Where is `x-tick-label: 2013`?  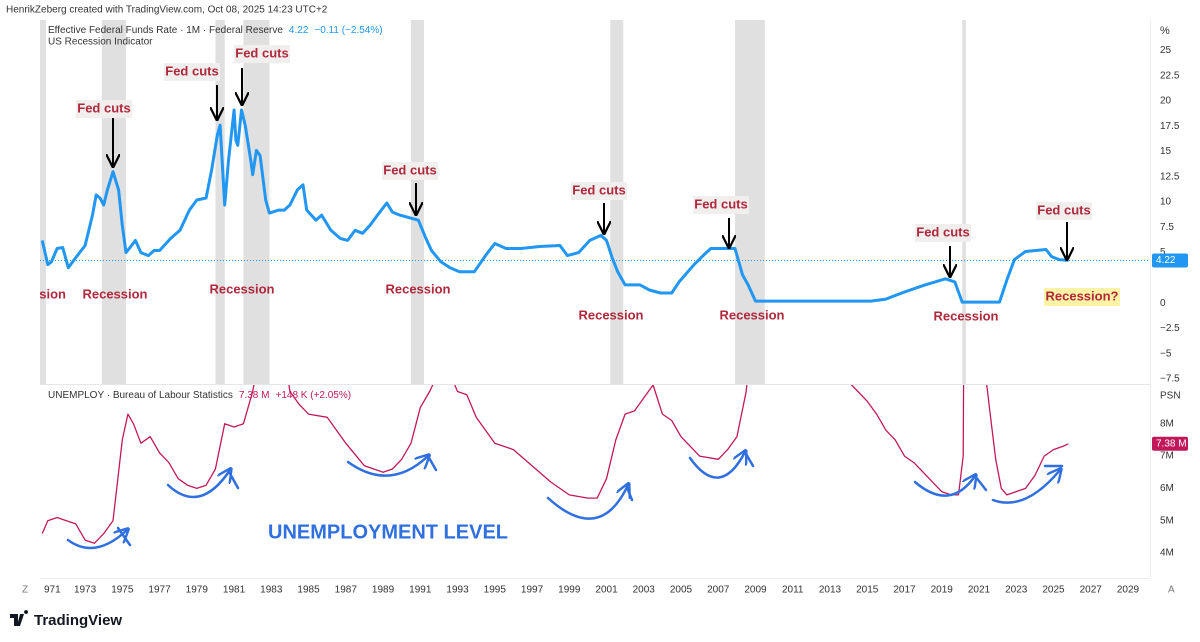
x-tick-label: 2013 is located at coordinates (830, 590).